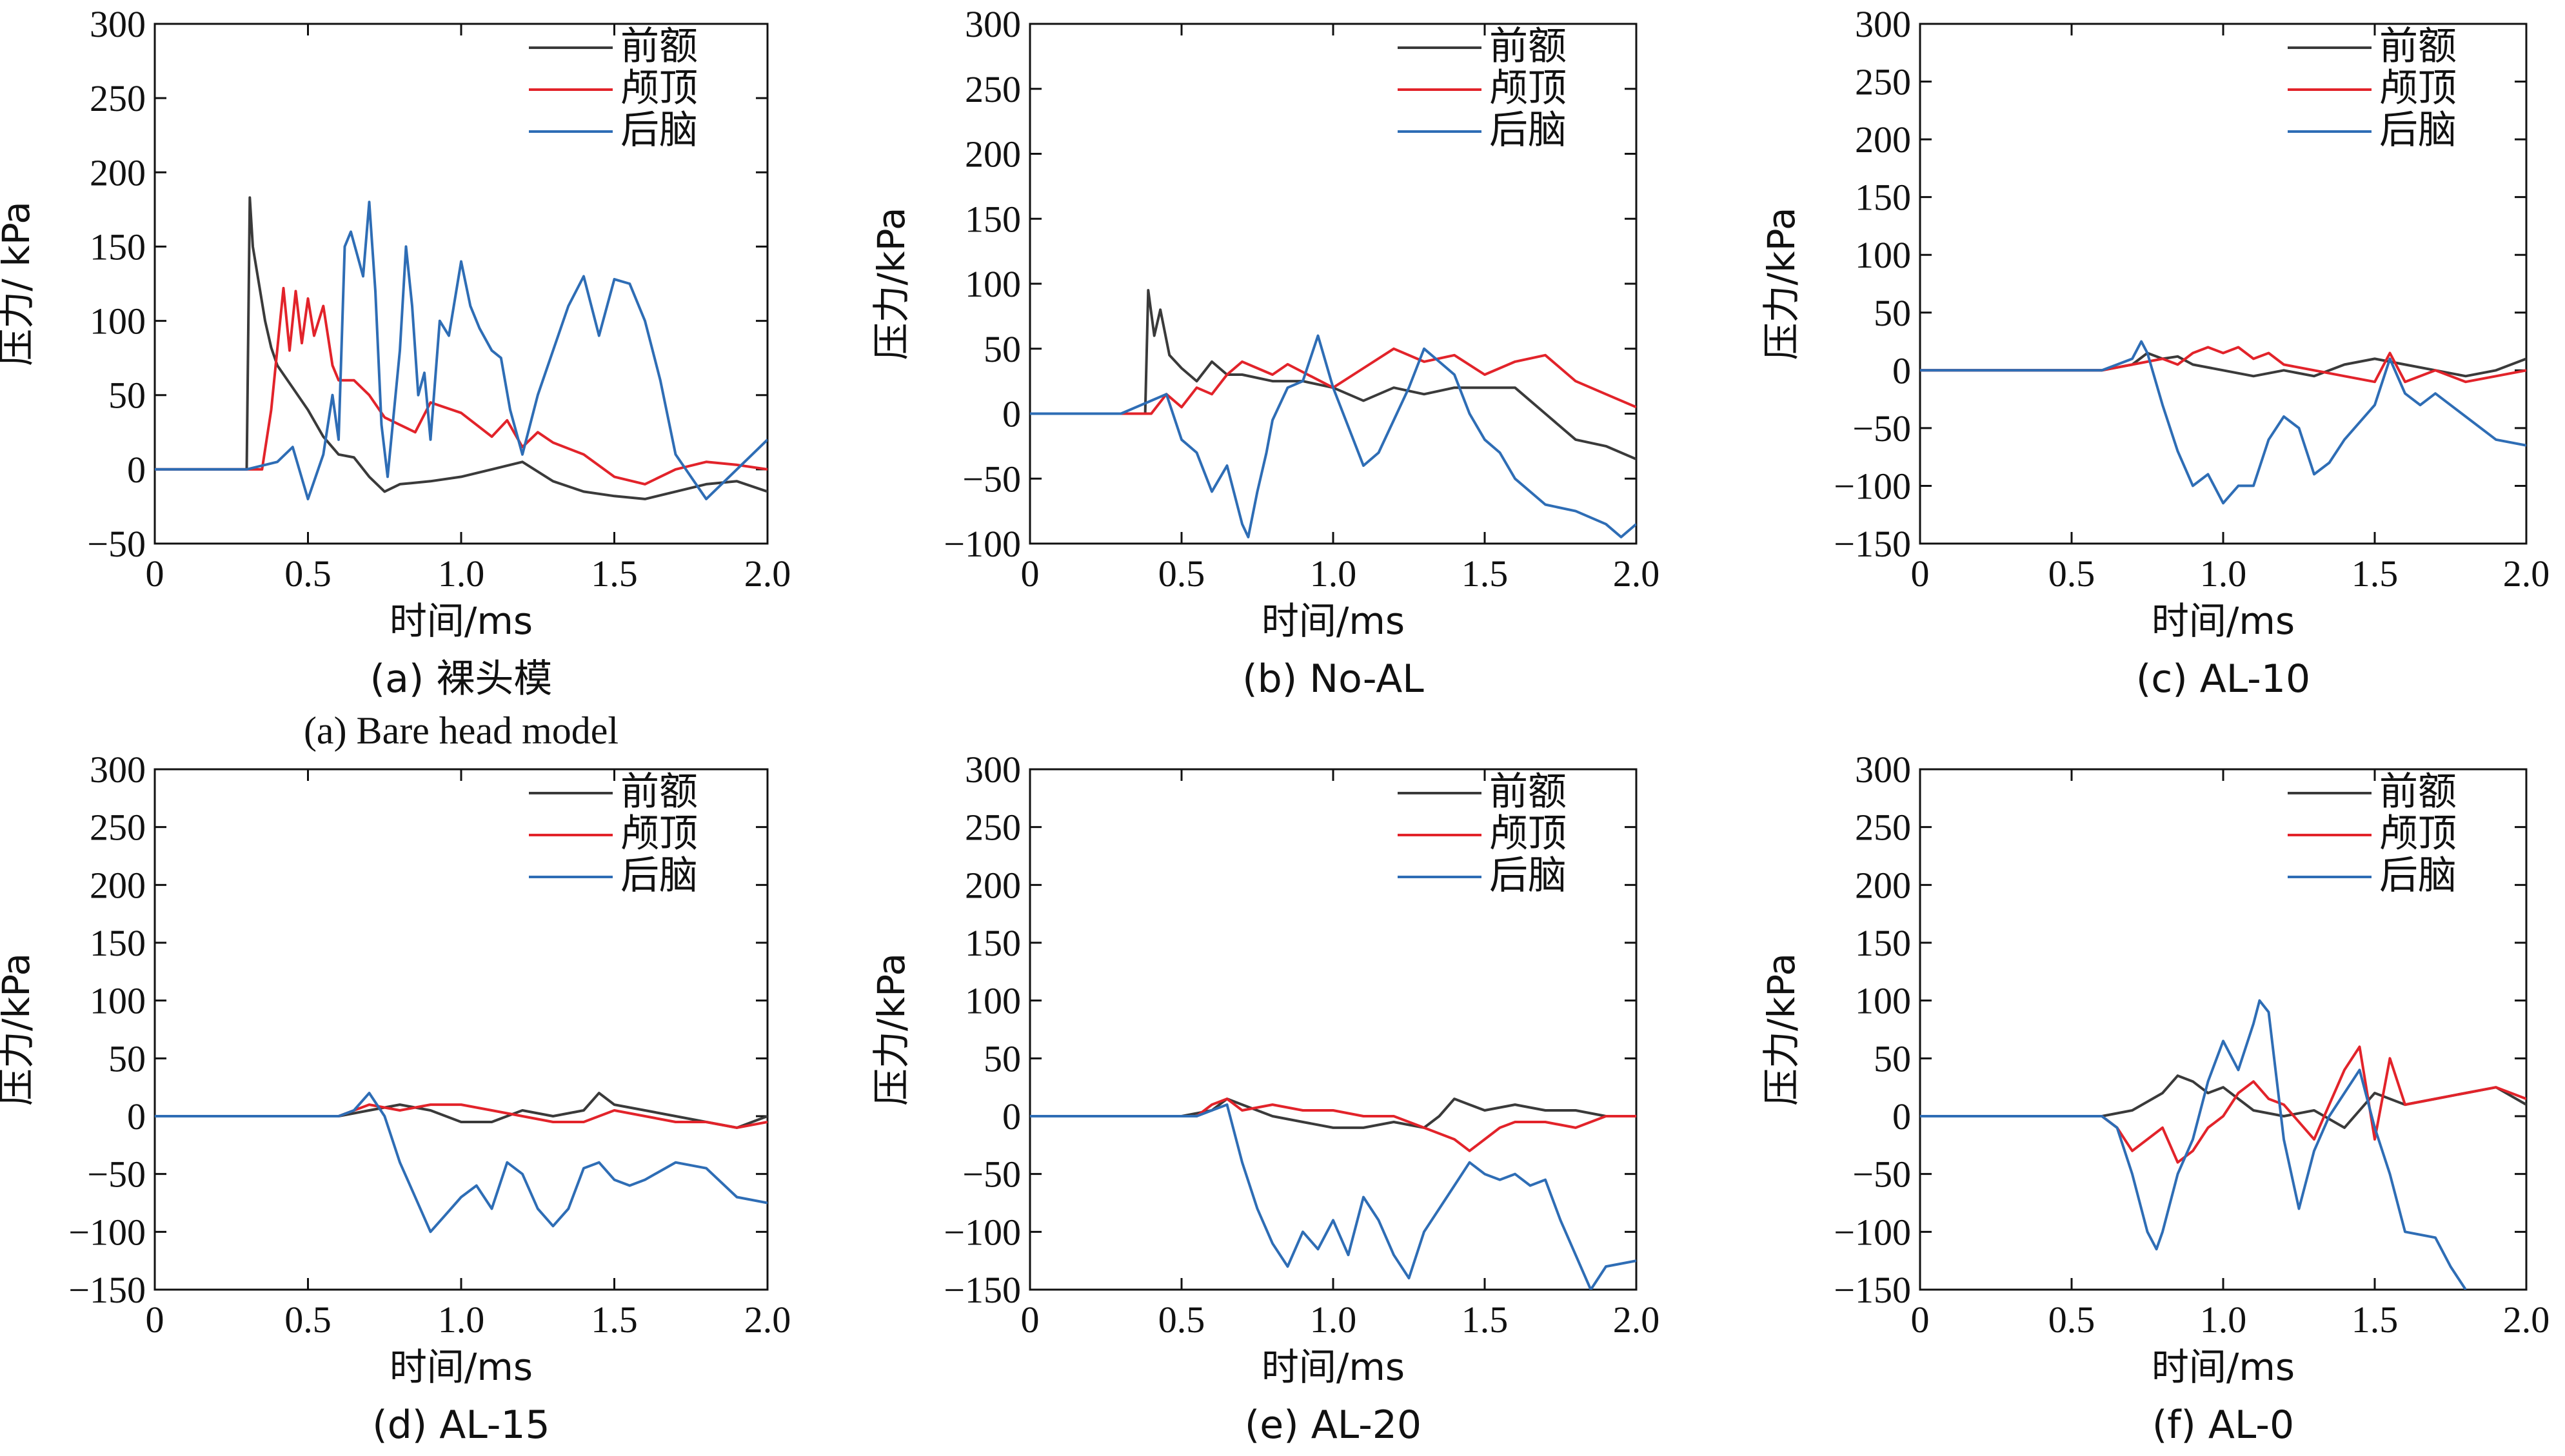 This screenshot has height=1456, width=2565. I want to click on panel-caption: (c) AL-10, so click(2223, 679).